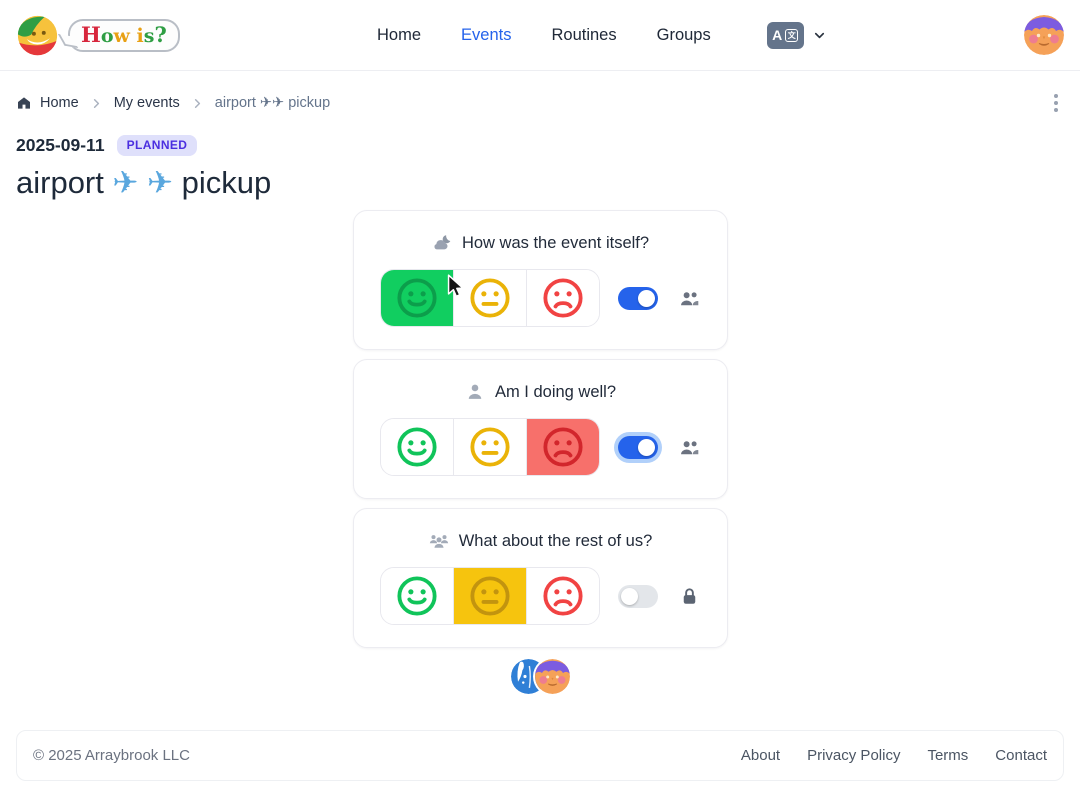 The image size is (1080, 810). Describe the element at coordinates (160, 34) in the screenshot. I see `brand-letter: ?` at that location.